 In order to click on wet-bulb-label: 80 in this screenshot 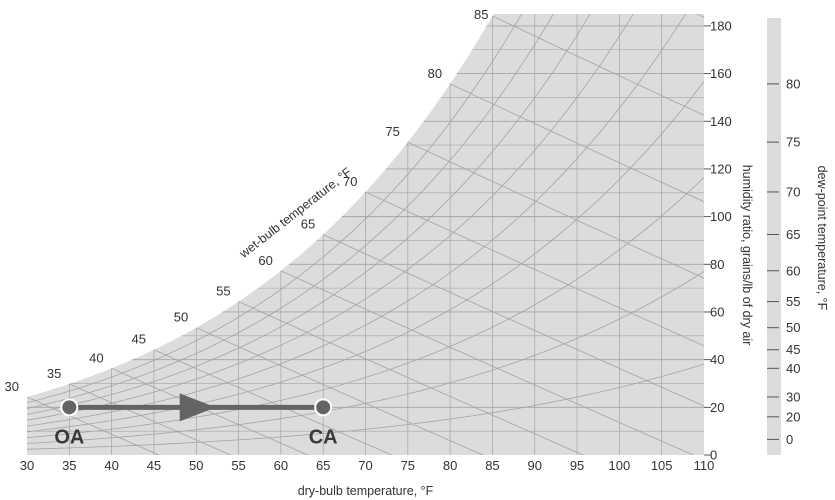, I will do `click(435, 73)`.